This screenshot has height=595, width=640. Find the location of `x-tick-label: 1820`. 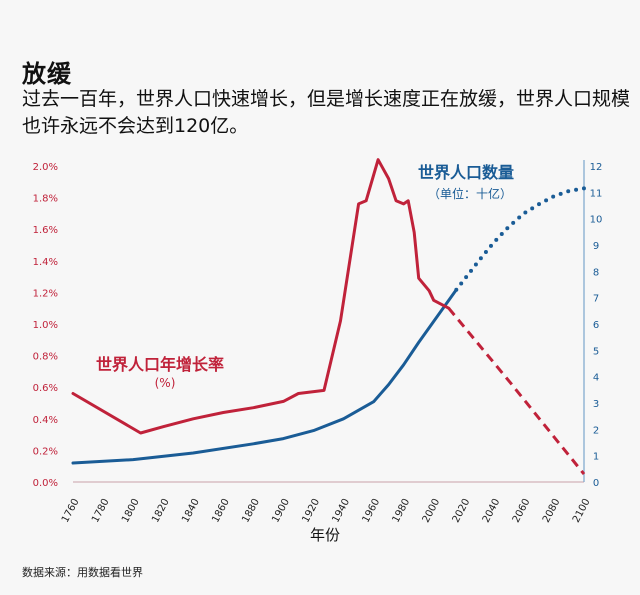

x-tick-label: 1820 is located at coordinates (161, 511).